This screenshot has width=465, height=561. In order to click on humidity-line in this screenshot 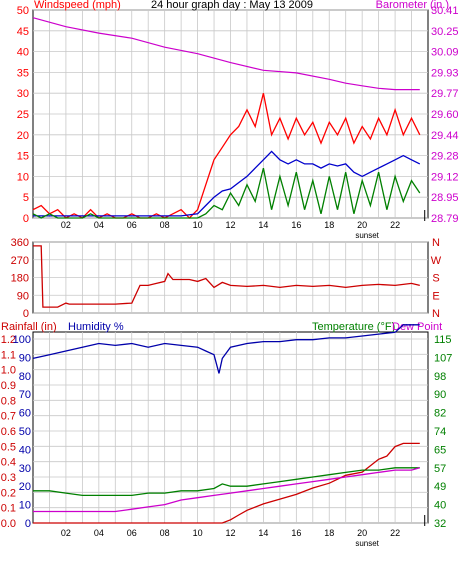, I will do `click(226, 349)`.